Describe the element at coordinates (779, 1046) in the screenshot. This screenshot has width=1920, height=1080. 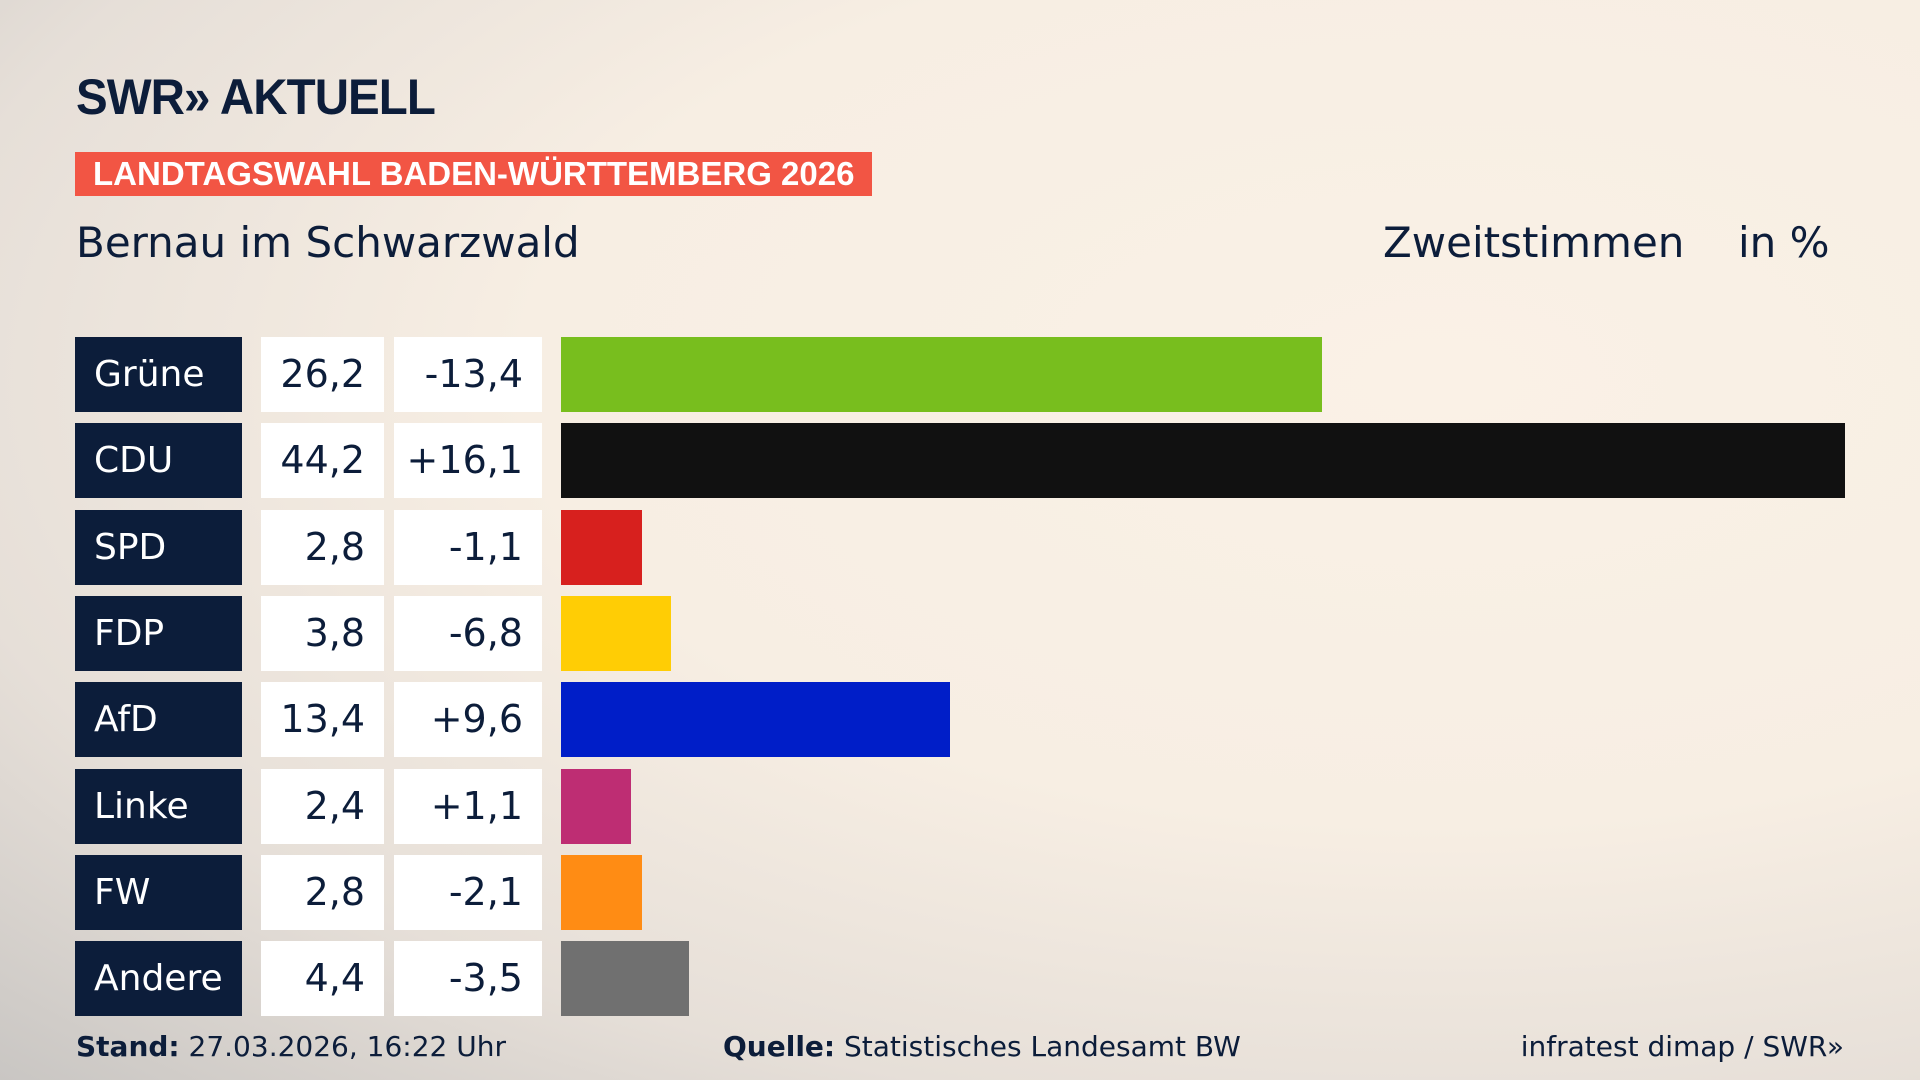
I see `source-label: Quelle:` at that location.